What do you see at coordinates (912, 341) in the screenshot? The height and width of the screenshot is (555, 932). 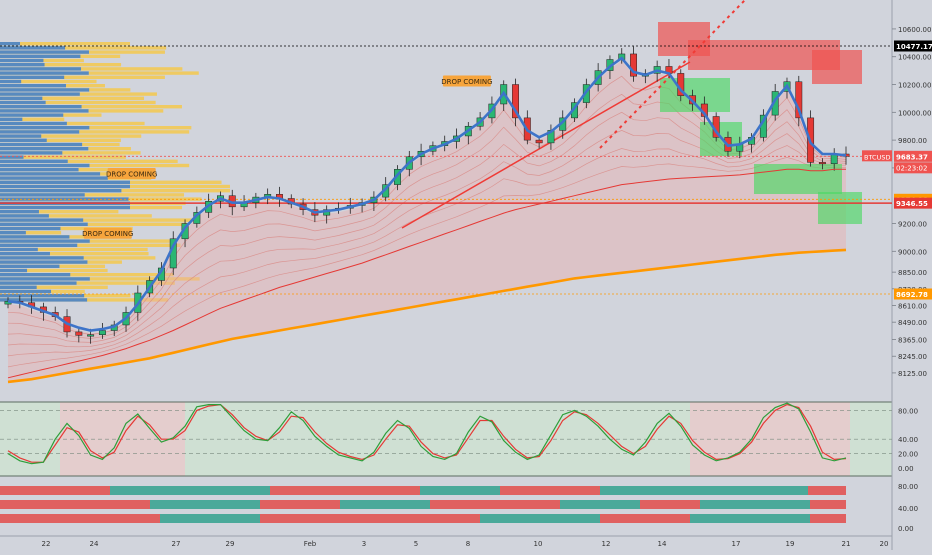 I see `y-tick-label: 8365.00` at bounding box center [912, 341].